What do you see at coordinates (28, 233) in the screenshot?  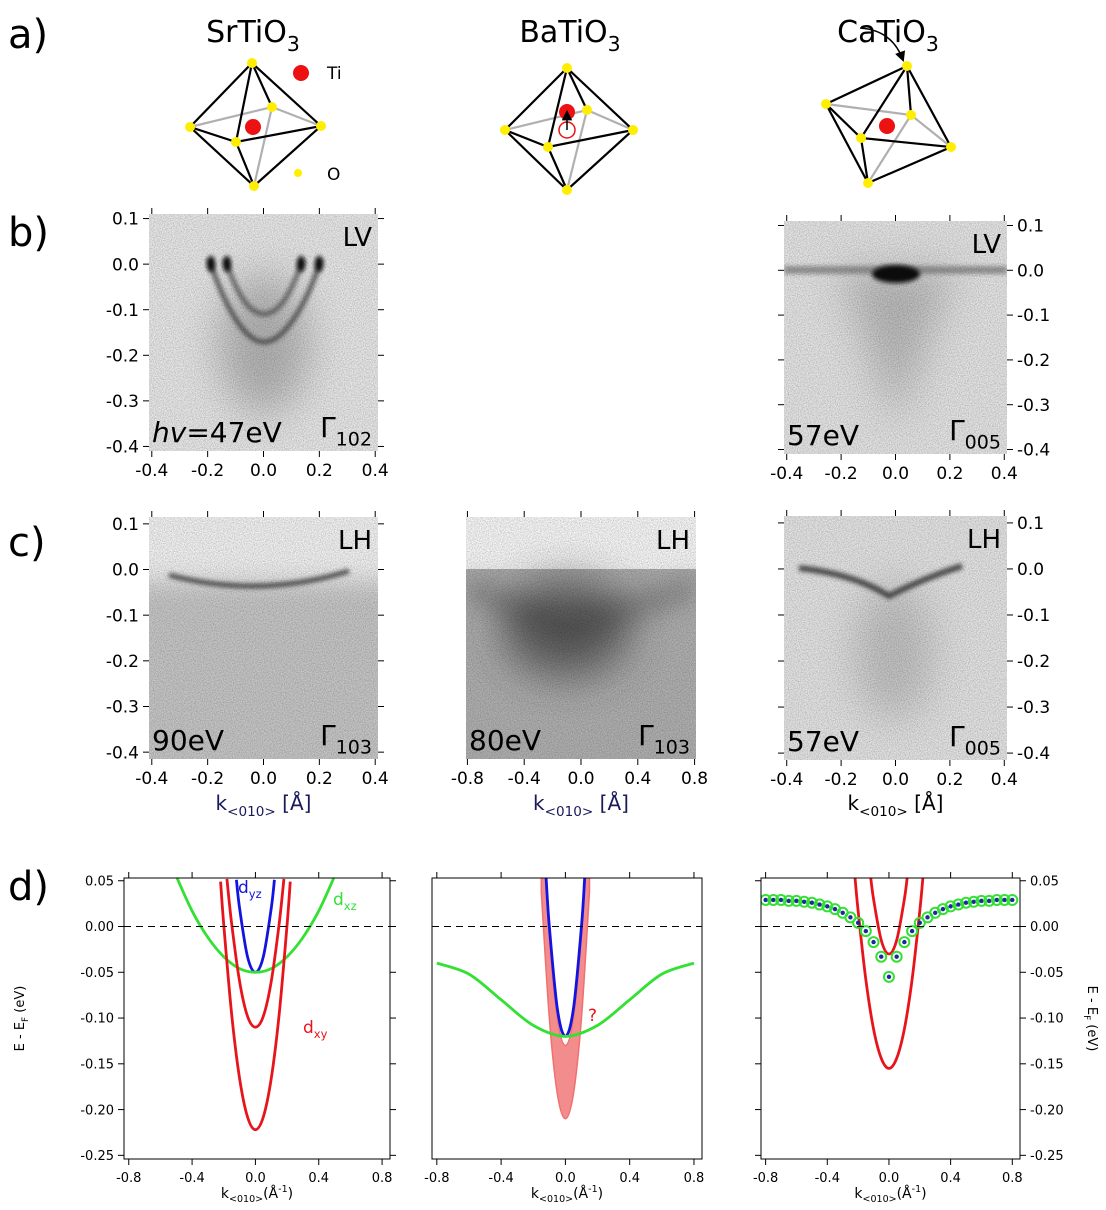 I see `panel-label: b)` at bounding box center [28, 233].